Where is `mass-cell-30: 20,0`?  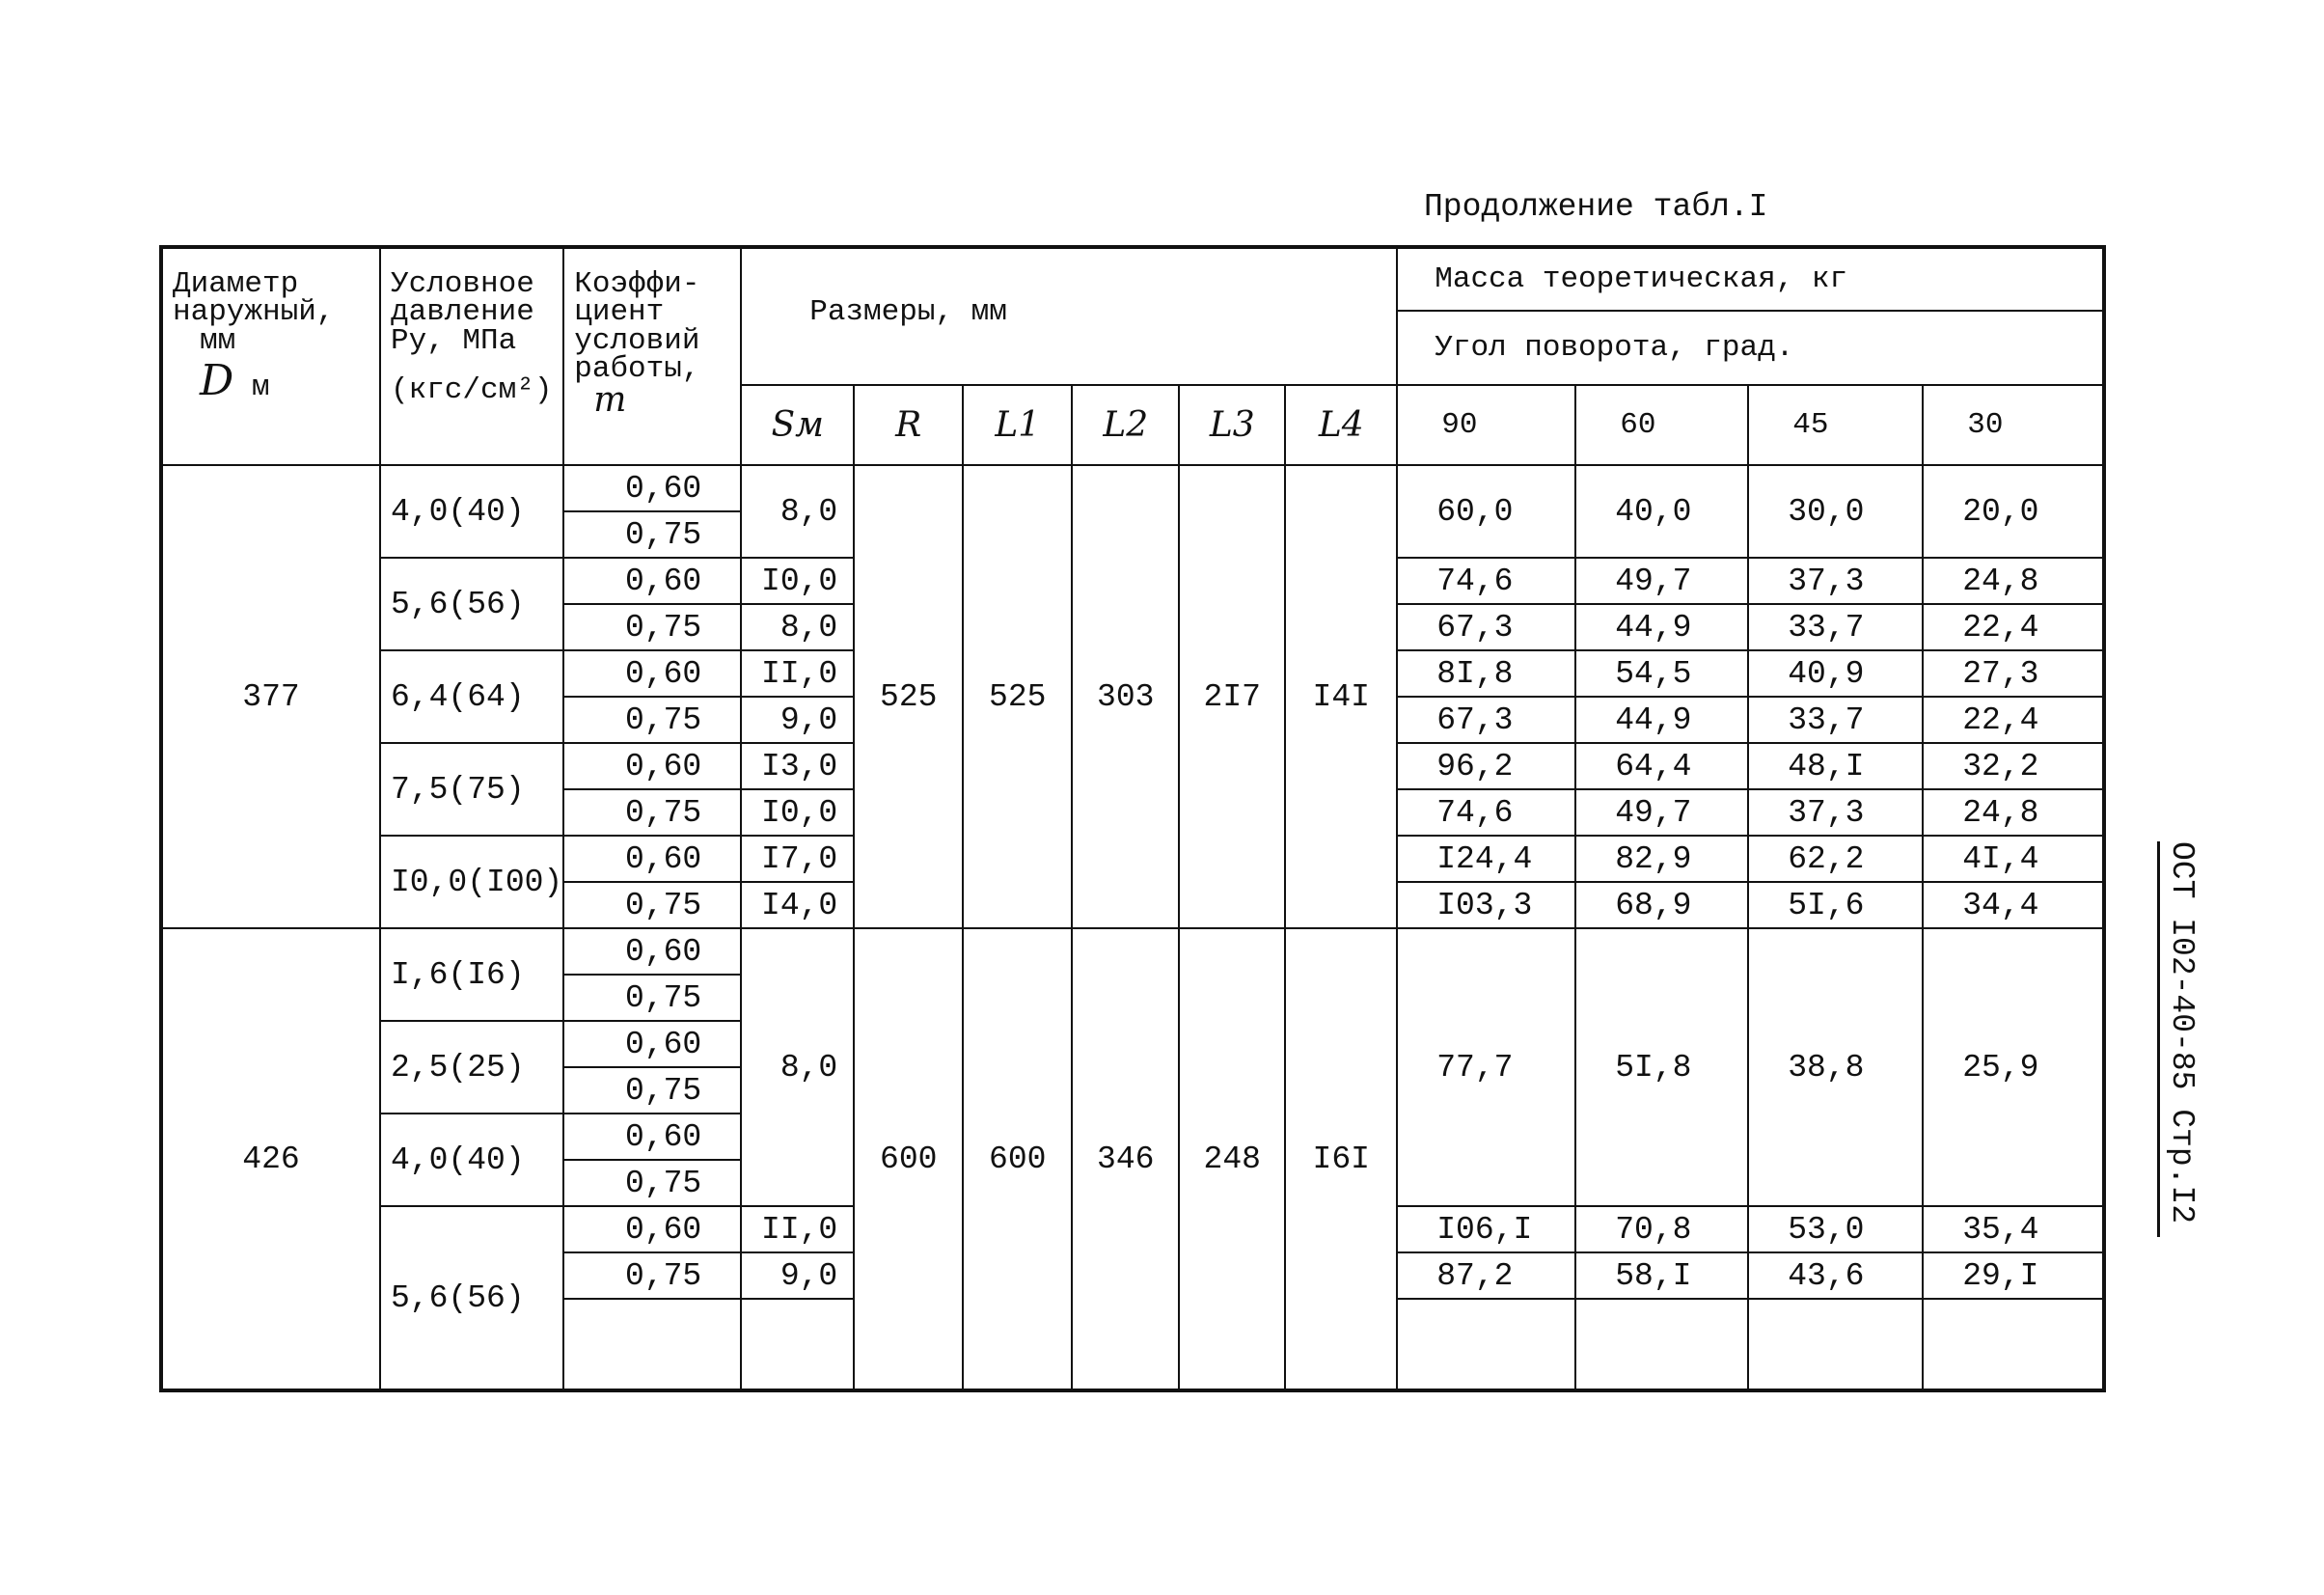 mass-cell-30: 20,0 is located at coordinates (2014, 511).